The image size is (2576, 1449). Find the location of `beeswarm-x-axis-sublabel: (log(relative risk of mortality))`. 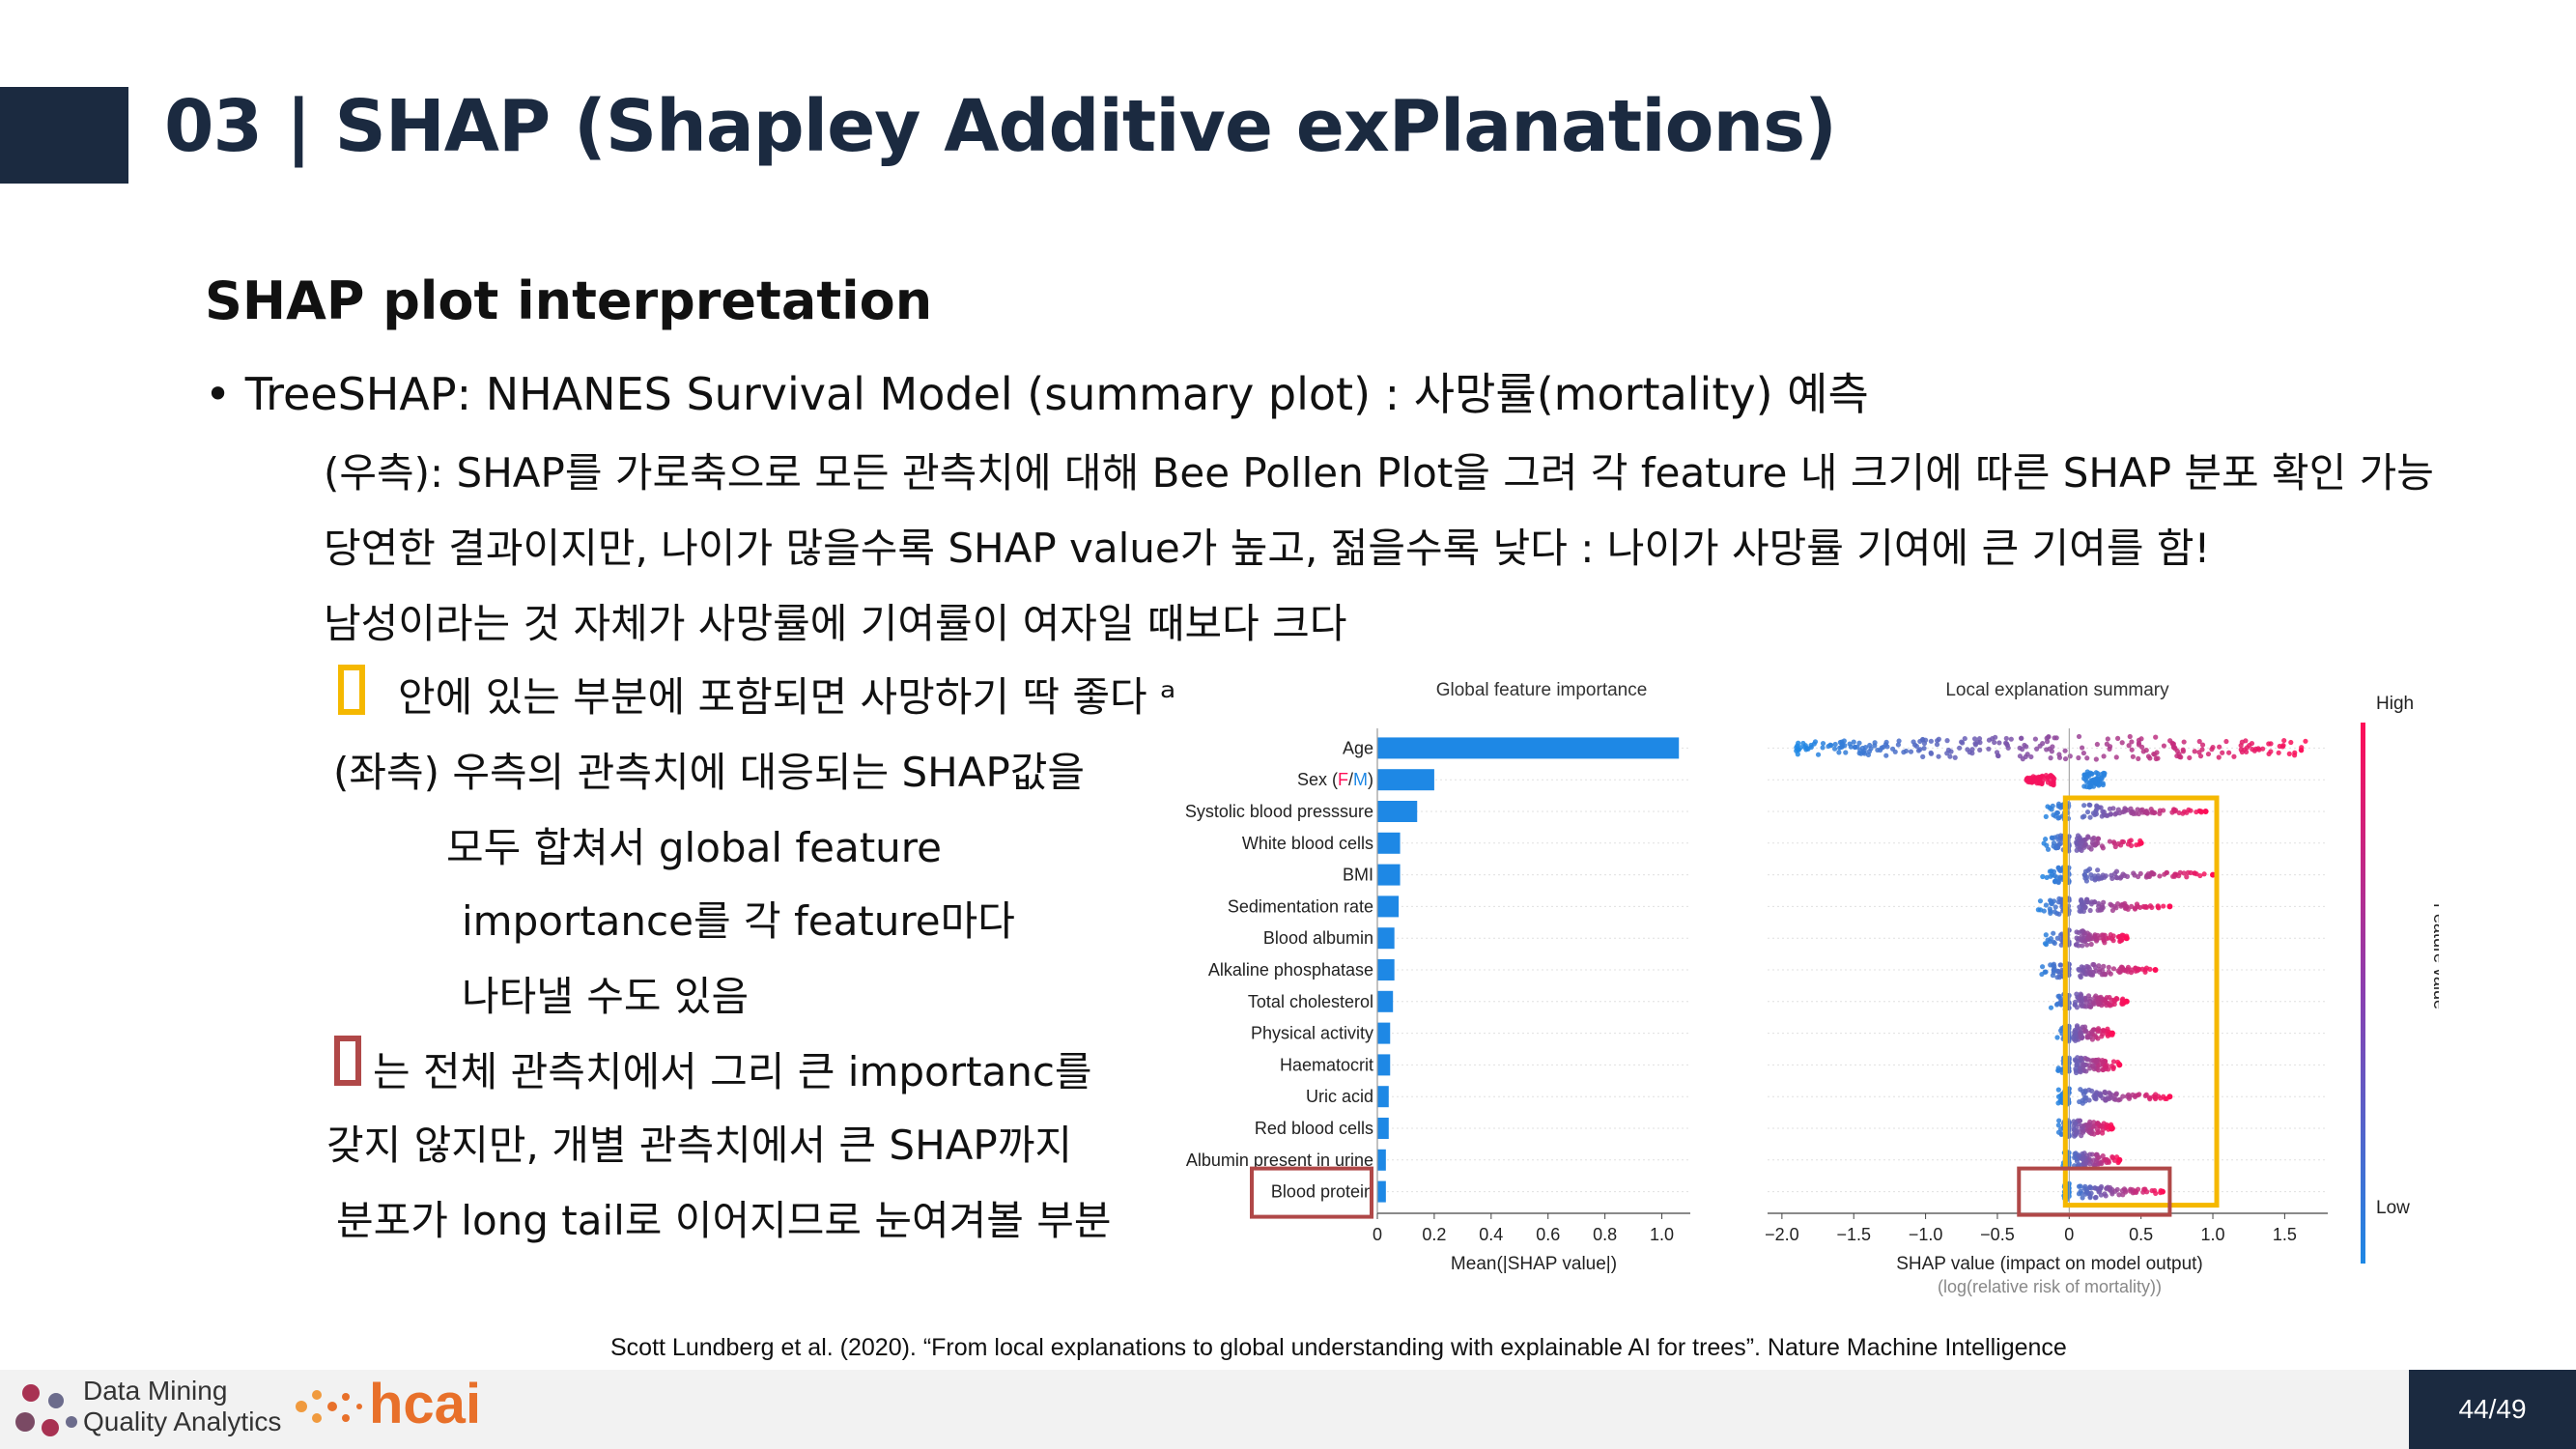

beeswarm-x-axis-sublabel: (log(relative risk of mortality)) is located at coordinates (2050, 1286).